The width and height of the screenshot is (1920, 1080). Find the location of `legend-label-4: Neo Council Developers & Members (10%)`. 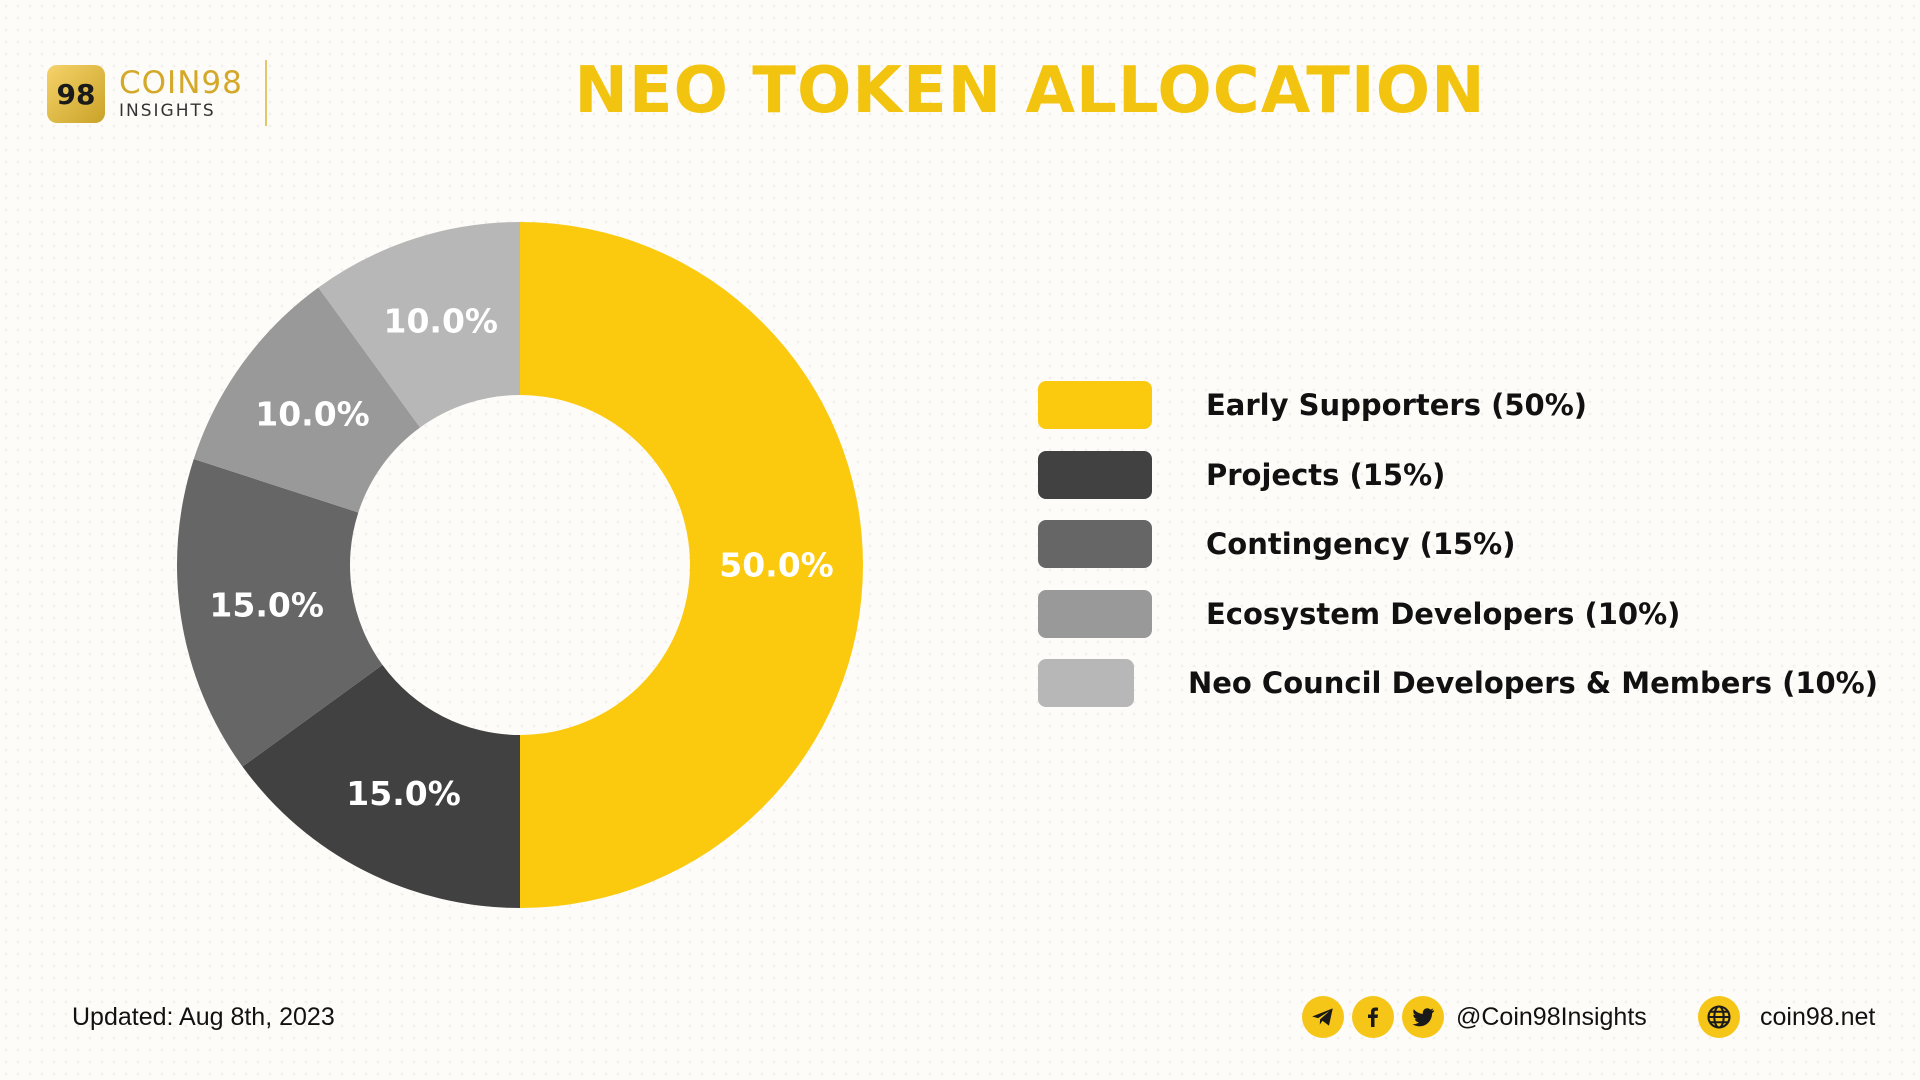

legend-label-4: Neo Council Developers & Members (10%) is located at coordinates (1532, 683).